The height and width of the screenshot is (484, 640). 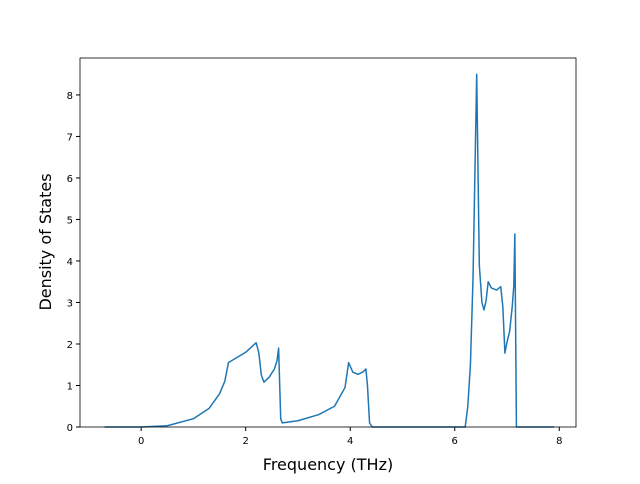 What do you see at coordinates (141, 441) in the screenshot?
I see `x-tick-label: 0` at bounding box center [141, 441].